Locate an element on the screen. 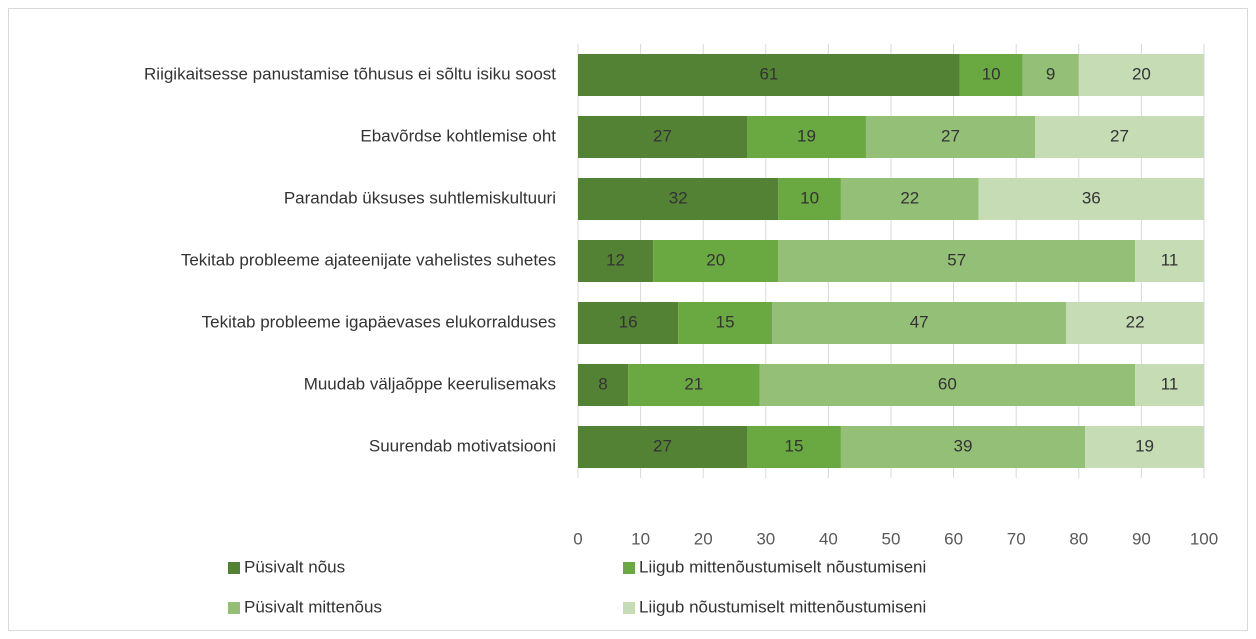 The image size is (1256, 639). x-tick-label: 20 is located at coordinates (703, 538).